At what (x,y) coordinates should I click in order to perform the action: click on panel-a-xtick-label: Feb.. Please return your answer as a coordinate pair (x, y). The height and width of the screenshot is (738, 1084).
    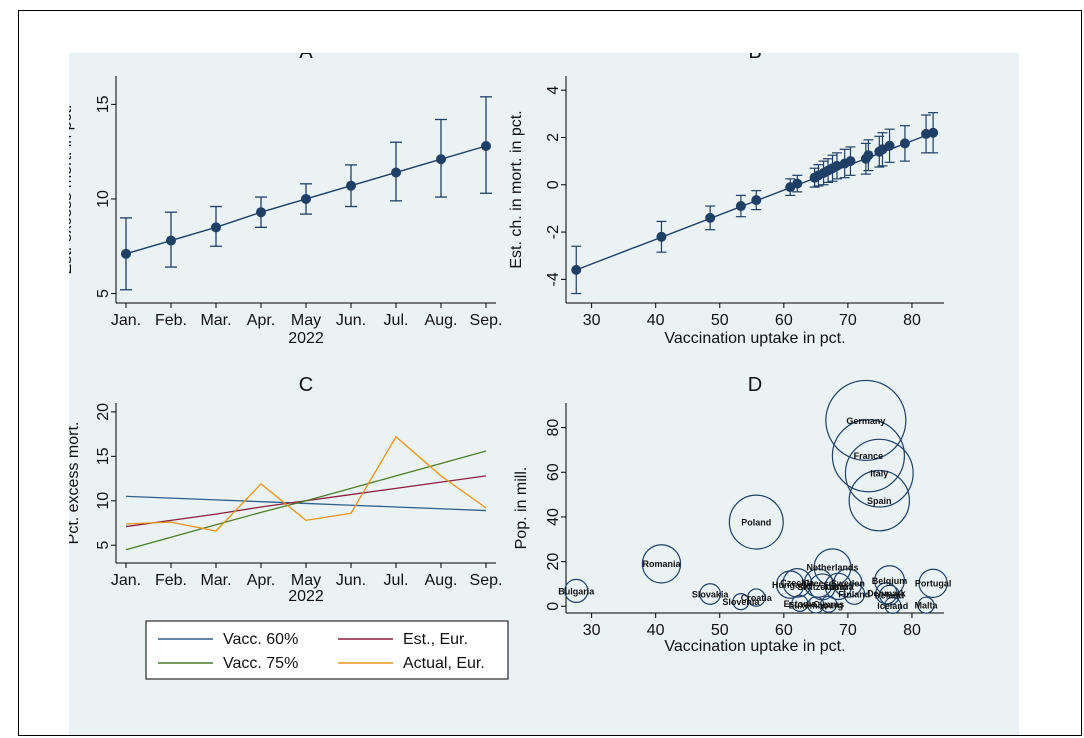
    Looking at the image, I should click on (171, 320).